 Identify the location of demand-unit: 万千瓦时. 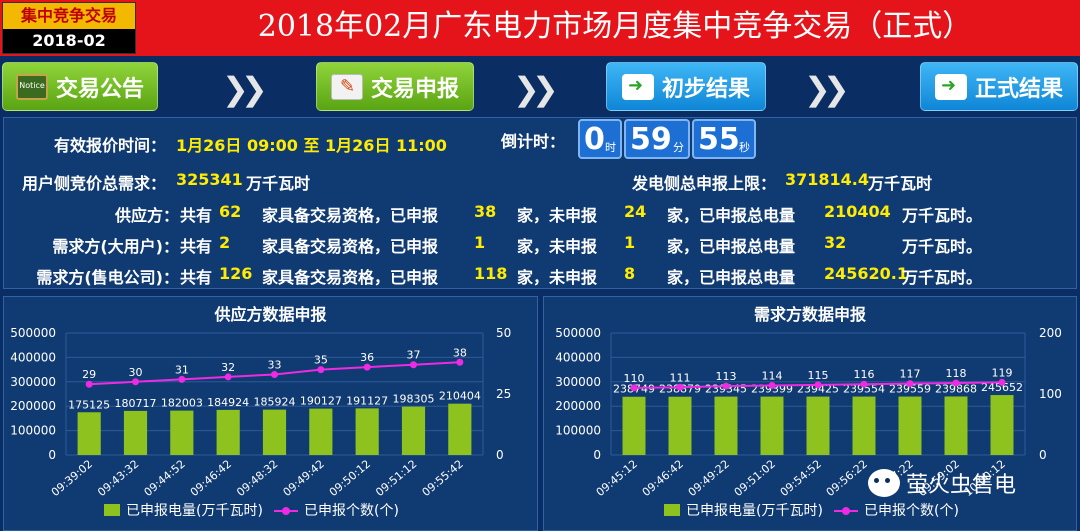
(278, 183).